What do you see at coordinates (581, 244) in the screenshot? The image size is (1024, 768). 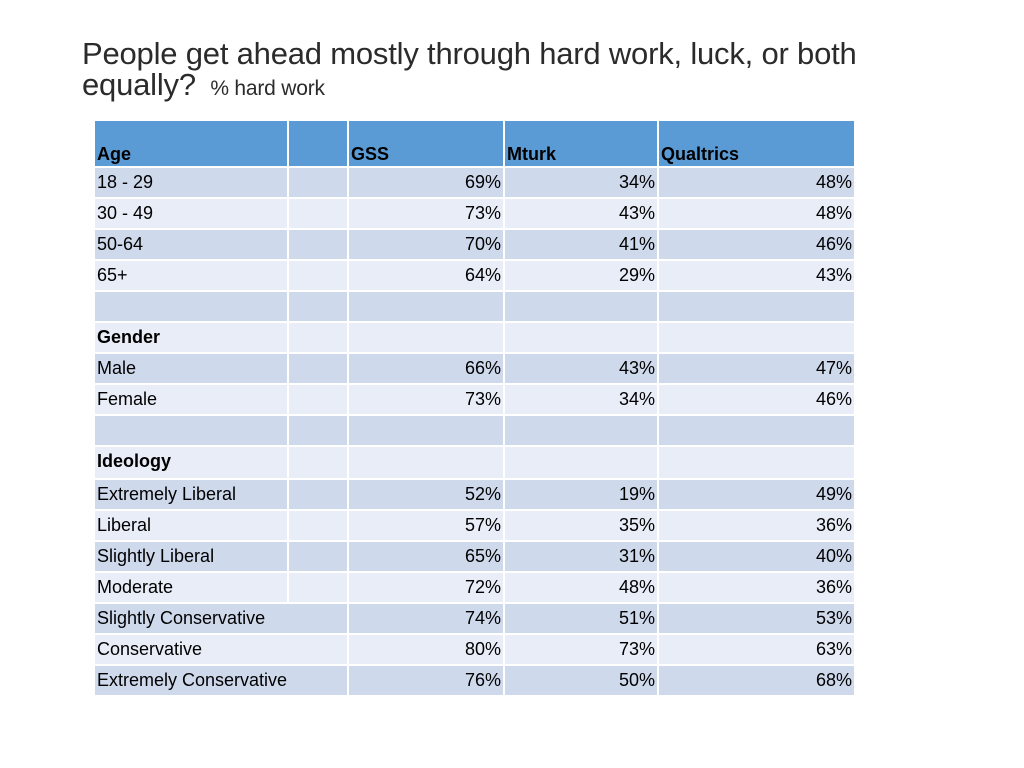 I see `mturk-value: 41%` at bounding box center [581, 244].